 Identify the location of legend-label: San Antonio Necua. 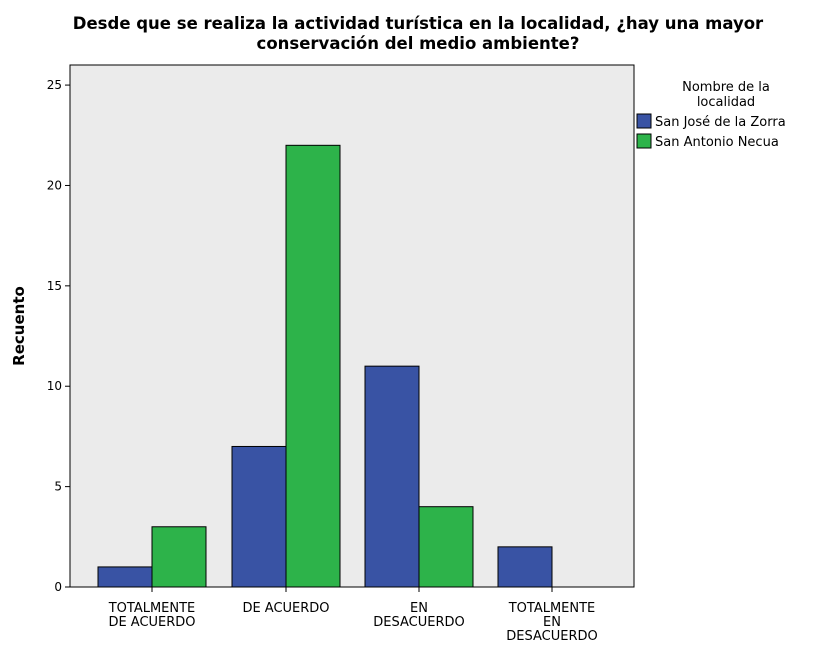
(717, 142).